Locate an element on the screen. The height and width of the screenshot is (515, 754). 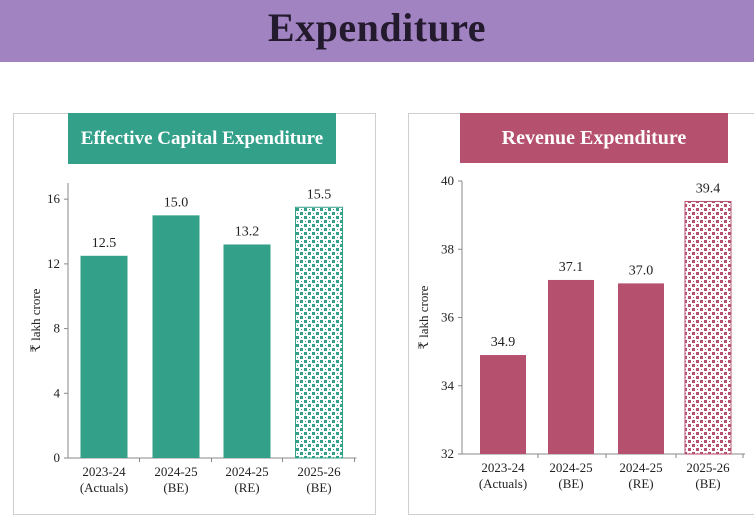
revenue-y-axis-label: ₹ lakh crore is located at coordinates (423, 317).